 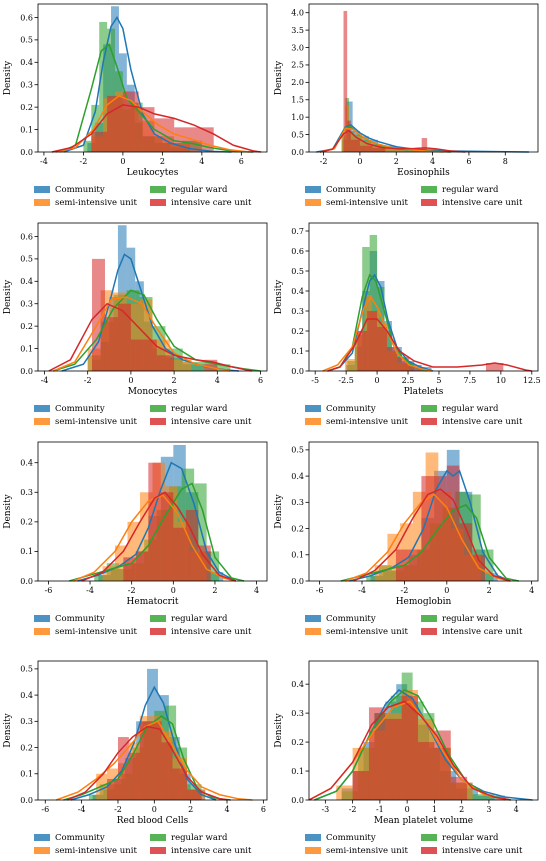 I want to click on x-tick-label: 7.5, so click(x=470, y=380).